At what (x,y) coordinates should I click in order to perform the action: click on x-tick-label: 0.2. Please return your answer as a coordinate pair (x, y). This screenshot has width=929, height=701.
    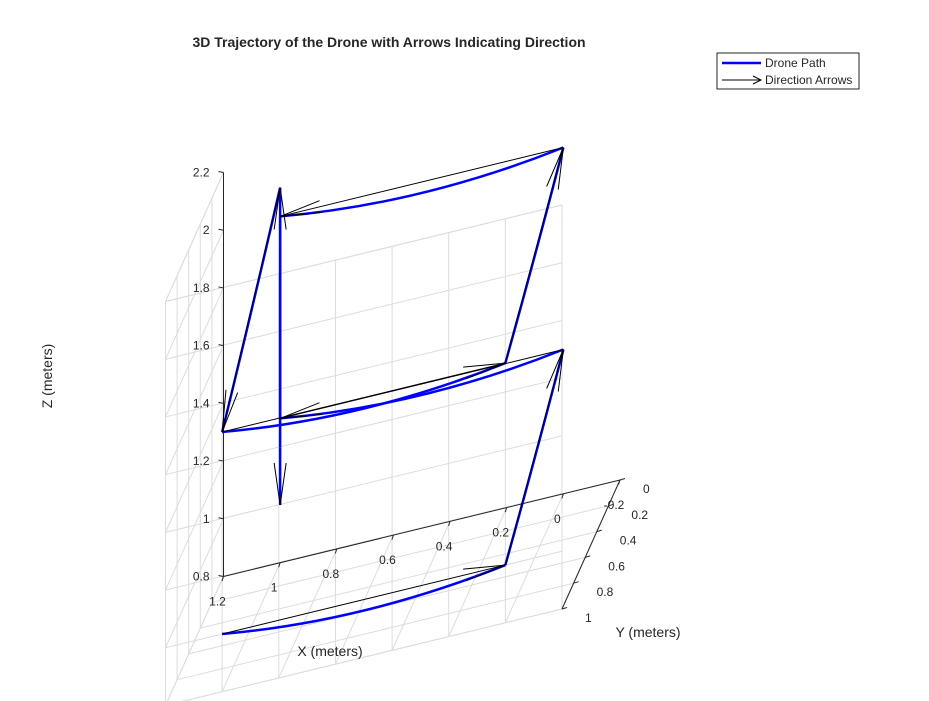
    Looking at the image, I should click on (500, 533).